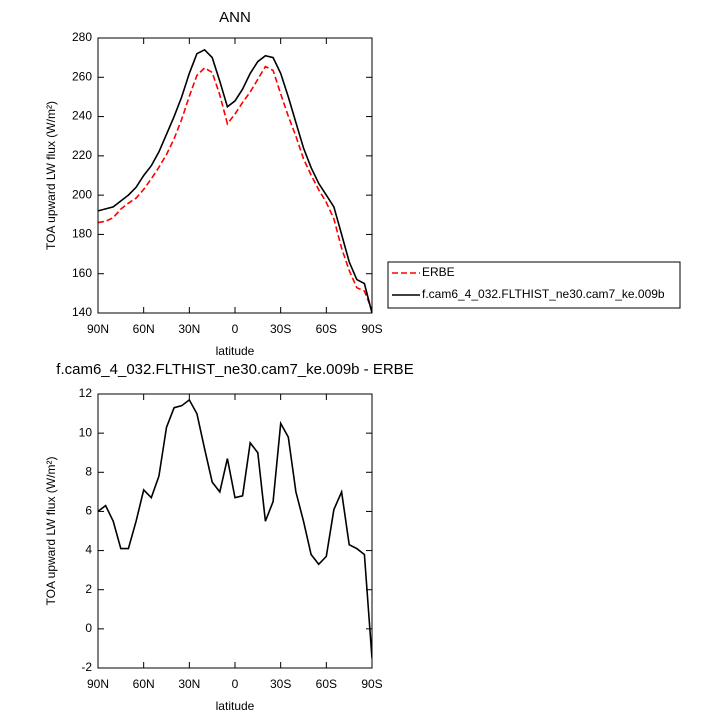 This screenshot has height=720, width=720. Describe the element at coordinates (82, 273) in the screenshot. I see `y-tick-label: 160` at that location.